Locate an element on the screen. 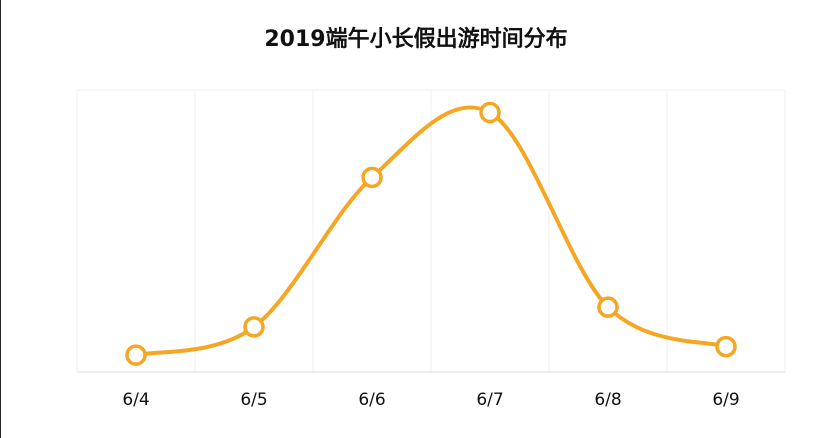 This screenshot has width=832, height=438. x-tick-label: 6/9 is located at coordinates (725, 400).